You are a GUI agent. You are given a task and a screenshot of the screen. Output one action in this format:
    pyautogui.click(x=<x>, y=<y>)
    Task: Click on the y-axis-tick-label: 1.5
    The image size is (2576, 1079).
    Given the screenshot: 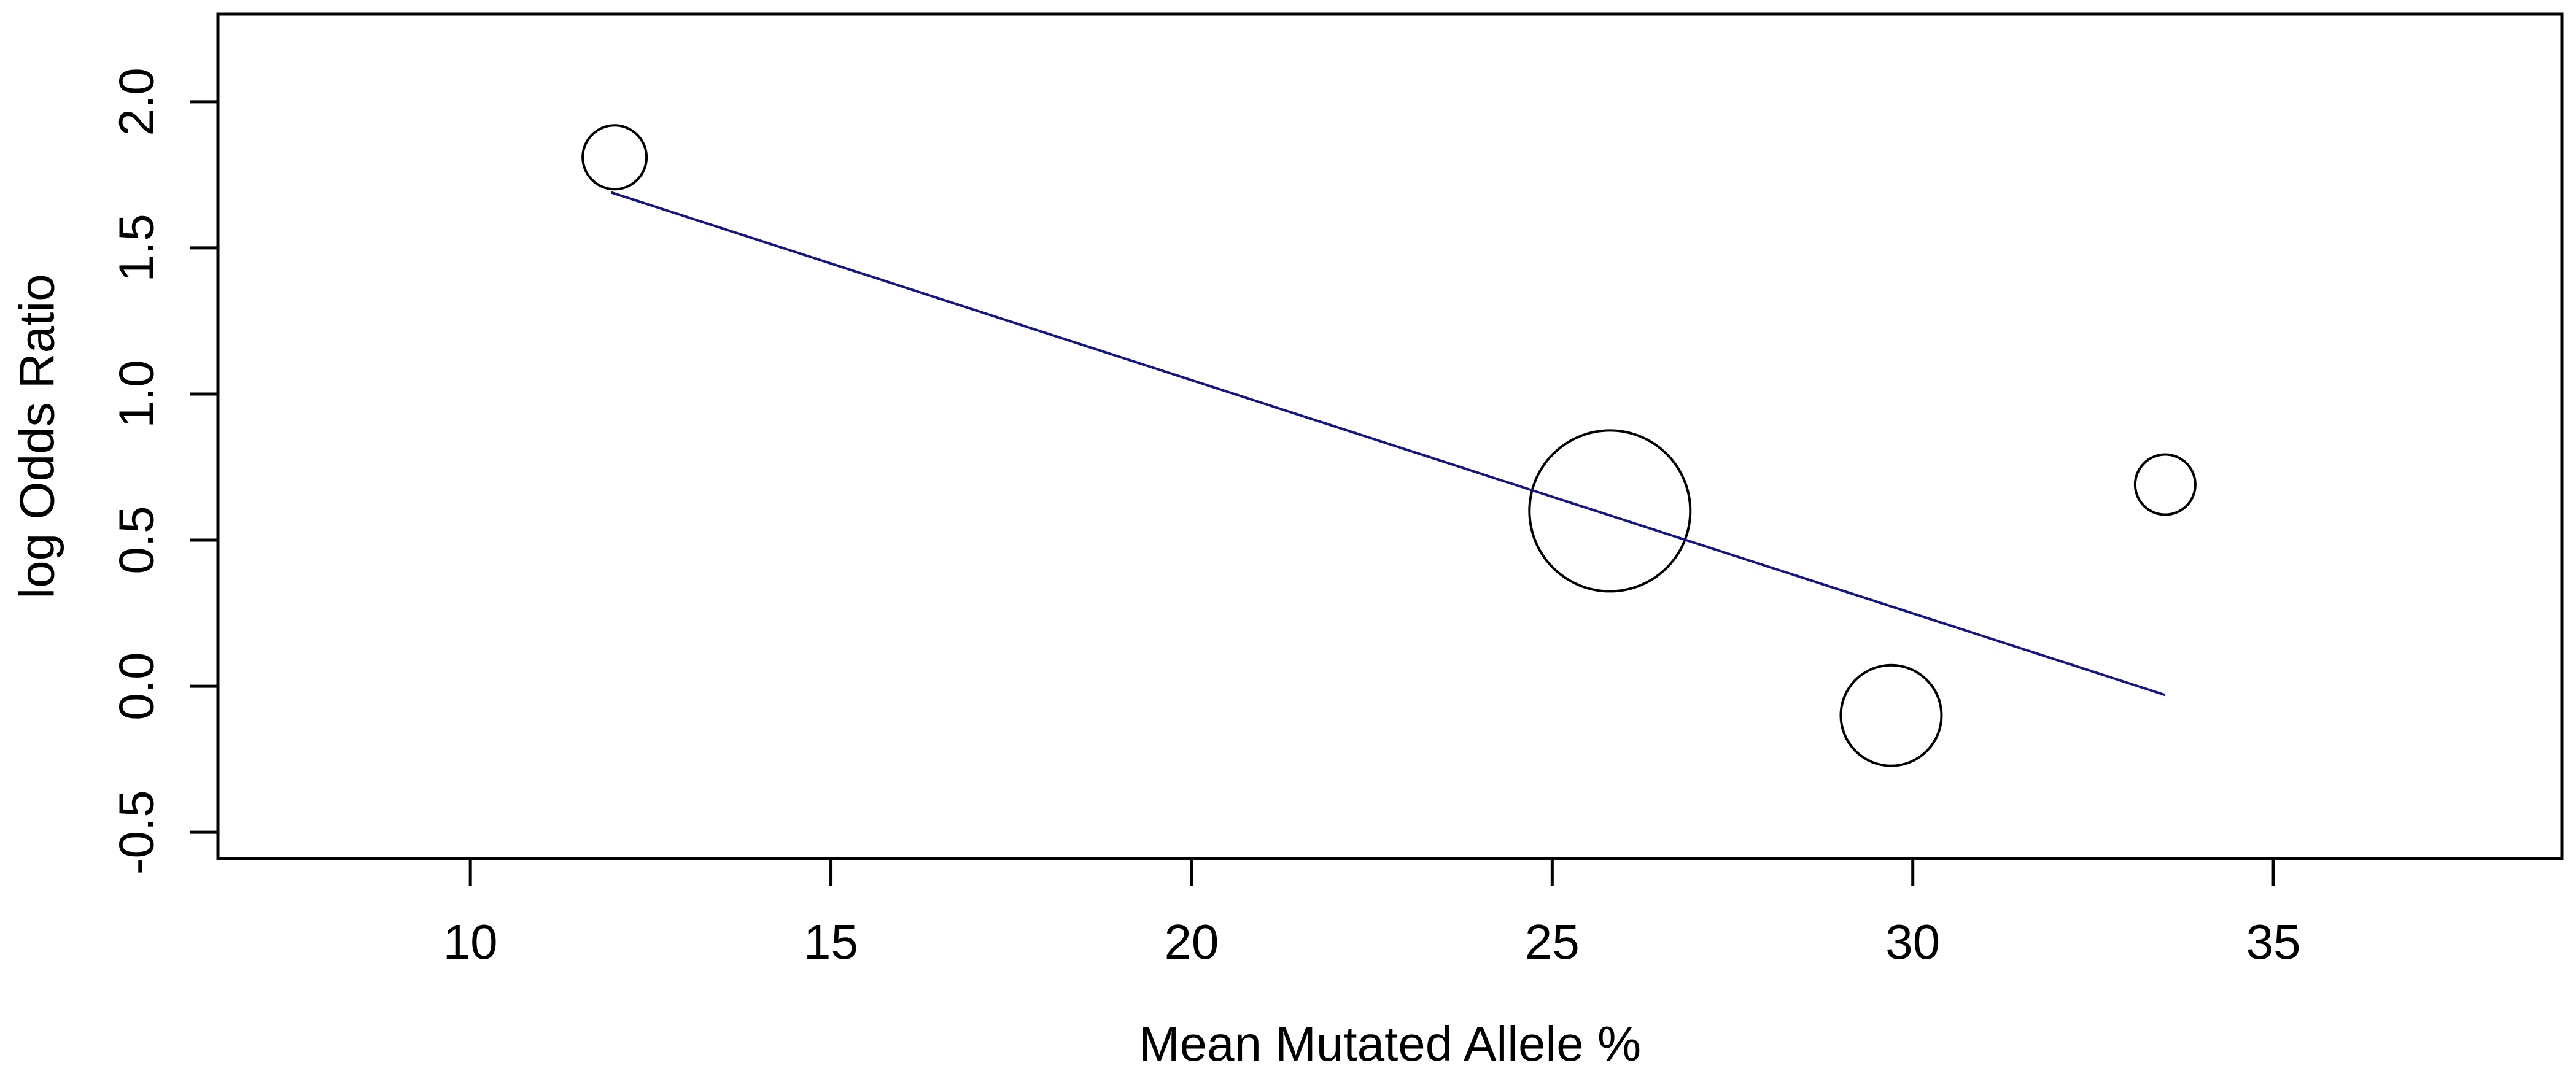 What is the action you would take?
    pyautogui.click(x=136, y=248)
    